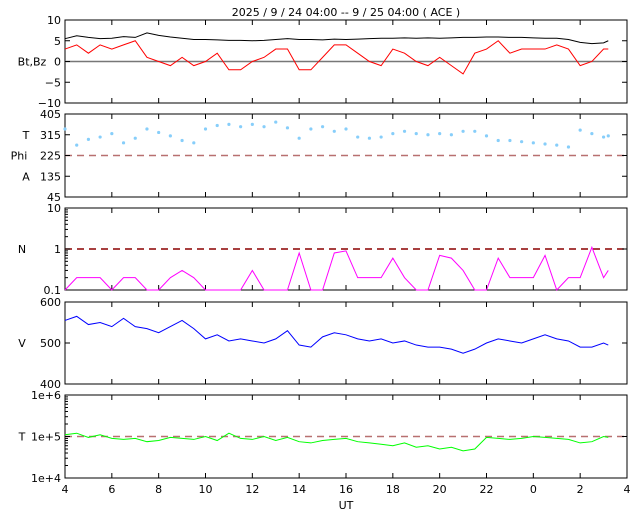  Describe the element at coordinates (22, 343) in the screenshot. I see `y-axis-label: V` at that location.